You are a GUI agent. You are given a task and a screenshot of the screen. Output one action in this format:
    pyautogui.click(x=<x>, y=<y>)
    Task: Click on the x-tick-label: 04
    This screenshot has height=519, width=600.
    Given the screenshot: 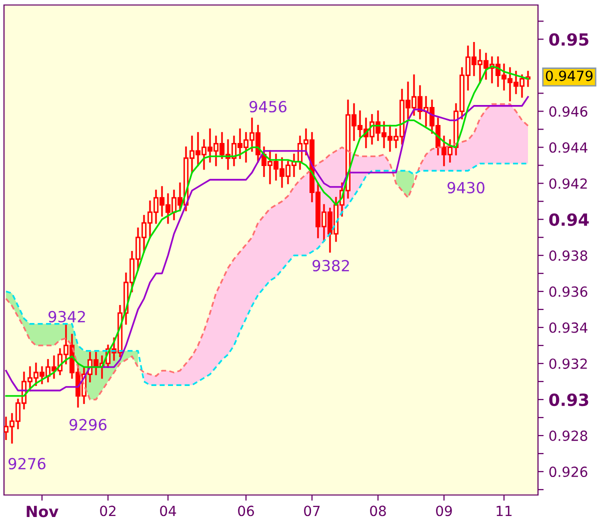 What is the action you would take?
    pyautogui.click(x=168, y=511)
    